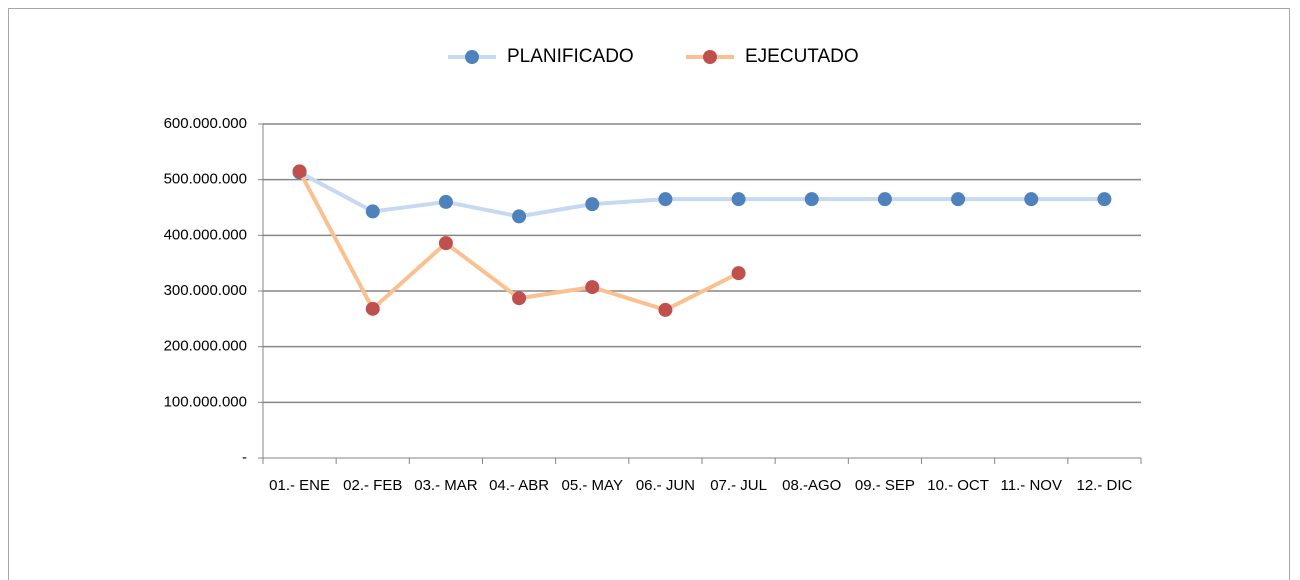 The height and width of the screenshot is (580, 1300). Describe the element at coordinates (570, 56) in the screenshot. I see `legend-label: PLANIFICADO` at that location.